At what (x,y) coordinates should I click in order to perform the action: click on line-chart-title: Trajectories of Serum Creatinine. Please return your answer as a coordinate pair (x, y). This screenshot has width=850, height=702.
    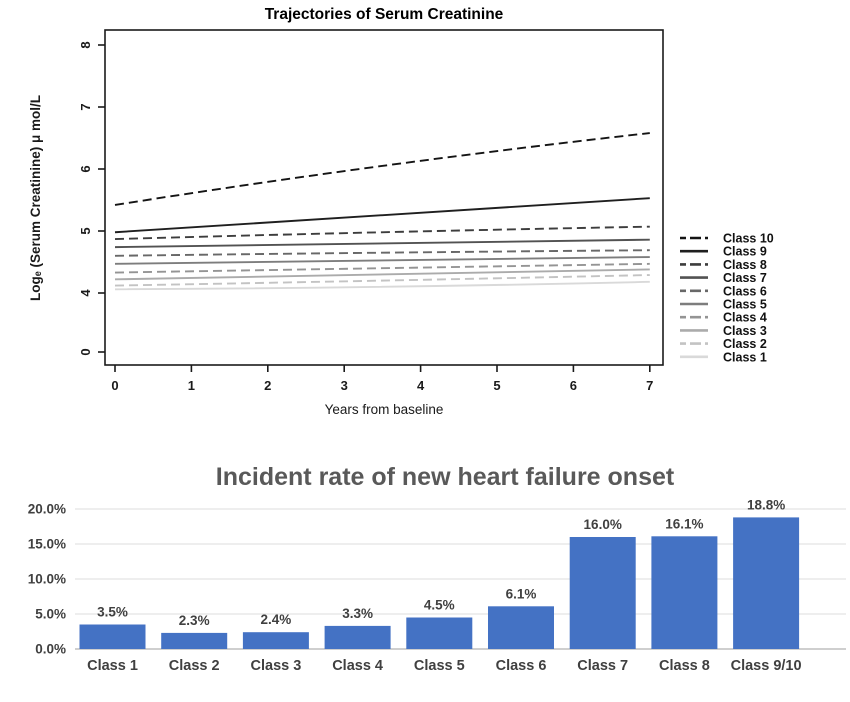
    Looking at the image, I should click on (384, 14).